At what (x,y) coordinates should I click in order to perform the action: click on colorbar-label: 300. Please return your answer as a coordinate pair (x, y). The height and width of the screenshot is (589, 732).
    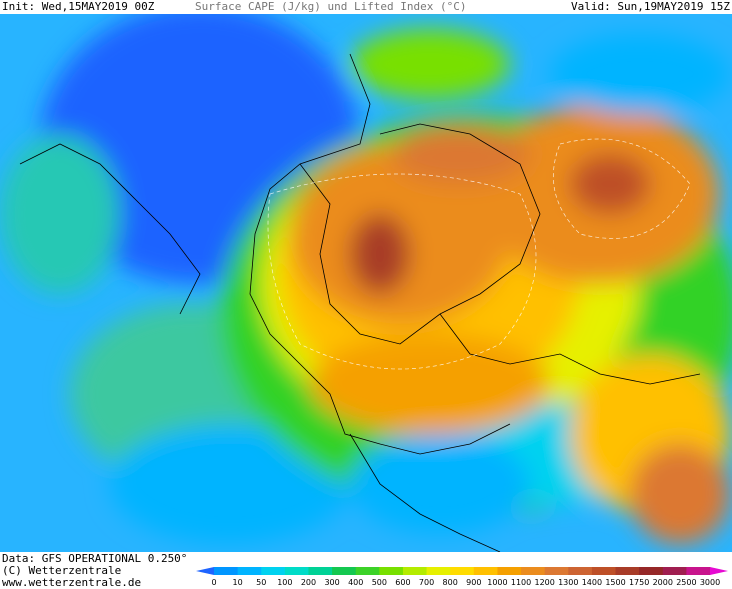
    Looking at the image, I should click on (331, 582).